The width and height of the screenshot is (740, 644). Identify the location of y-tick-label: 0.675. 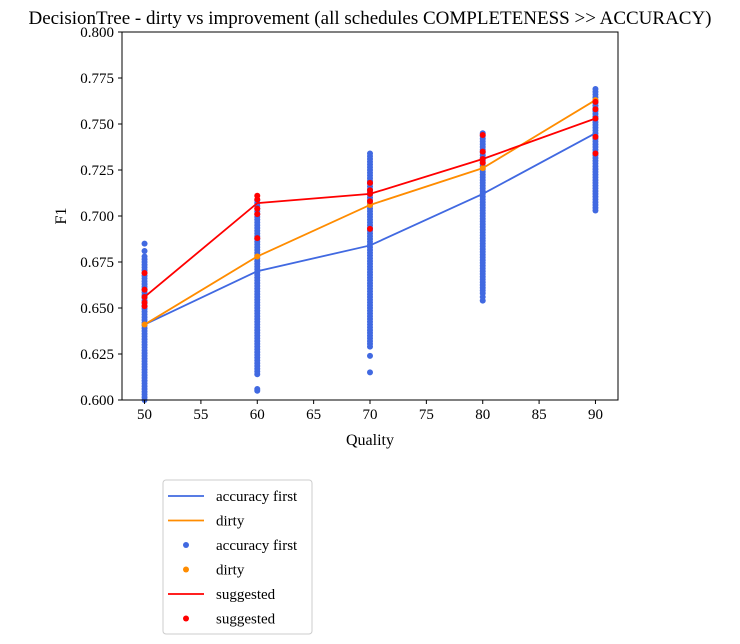
(97, 263).